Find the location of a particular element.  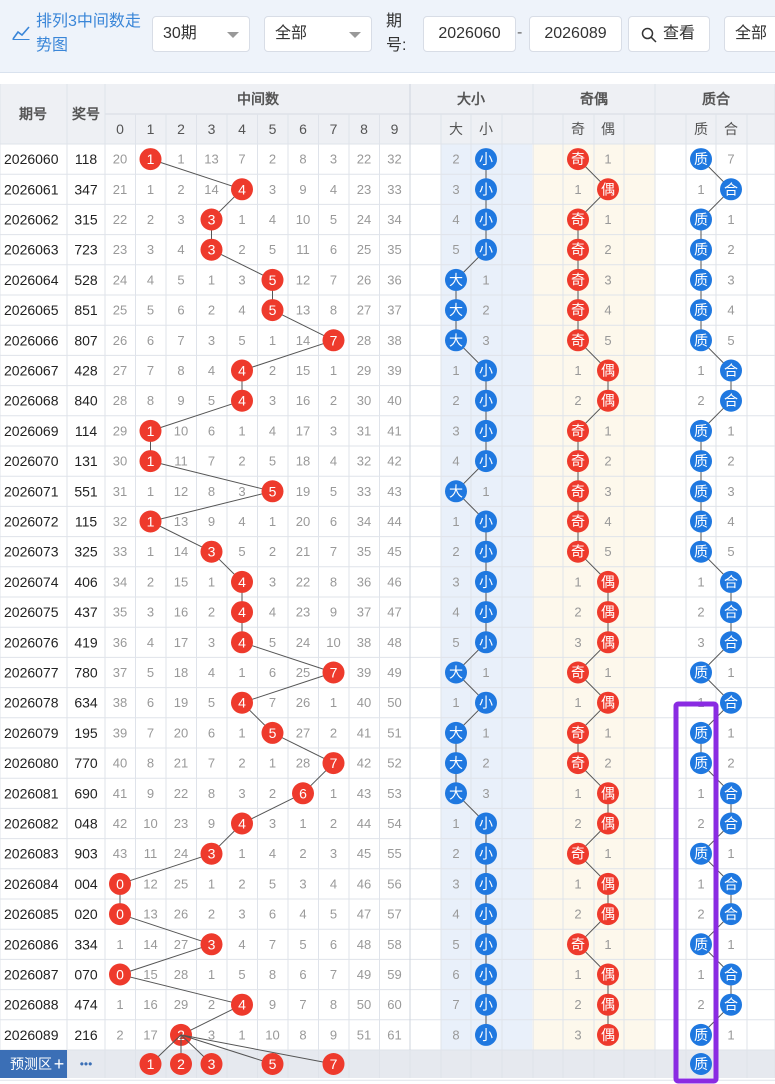

middle-ball-label: 0 is located at coordinates (120, 884).